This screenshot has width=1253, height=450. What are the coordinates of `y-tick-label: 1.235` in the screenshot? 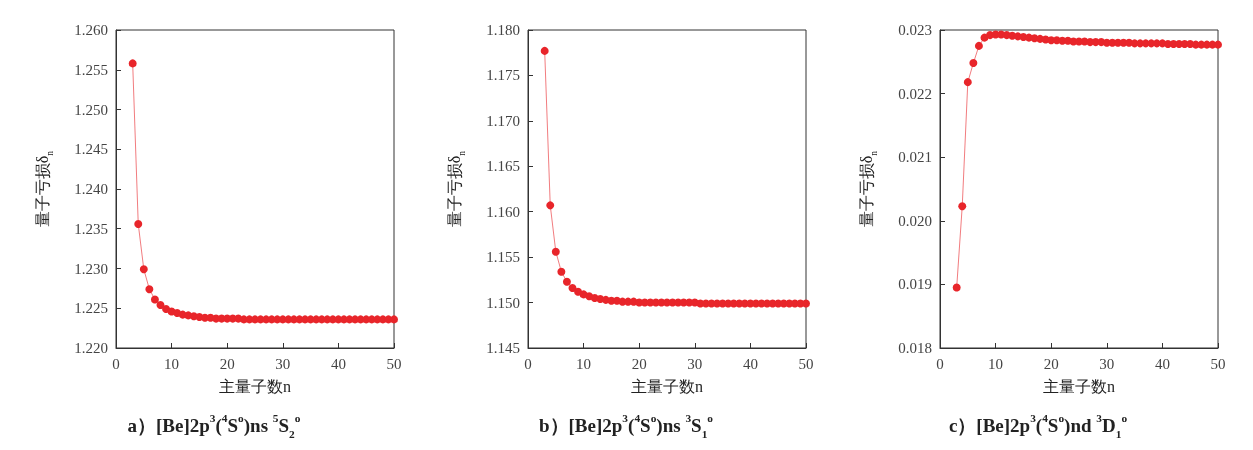 It's located at (91, 228).